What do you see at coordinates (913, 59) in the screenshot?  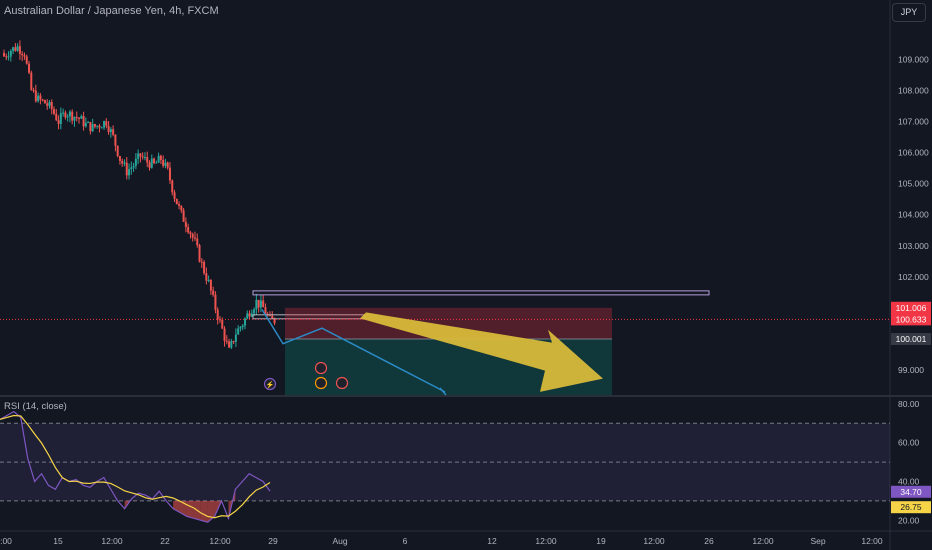 I see `price-tick-label: 109.000` at bounding box center [913, 59].